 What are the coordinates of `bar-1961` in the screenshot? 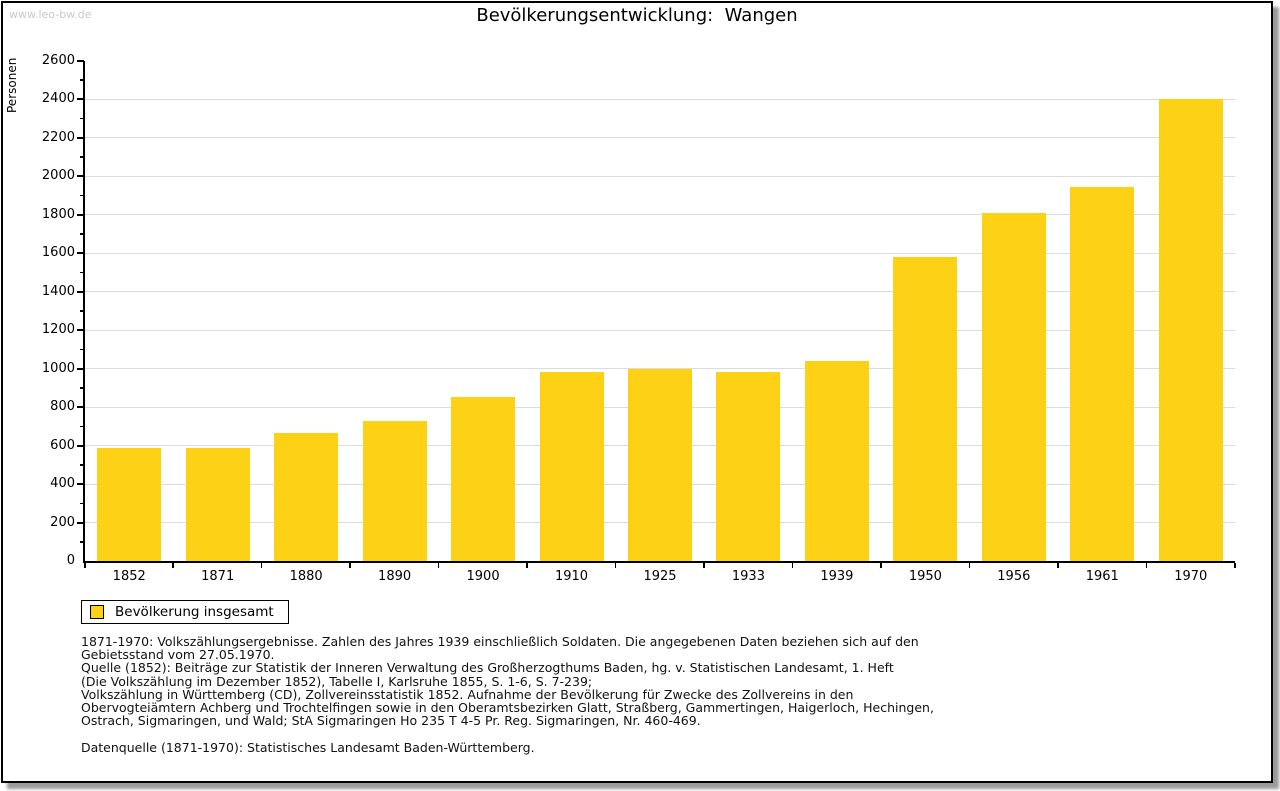 It's located at (1102, 373).